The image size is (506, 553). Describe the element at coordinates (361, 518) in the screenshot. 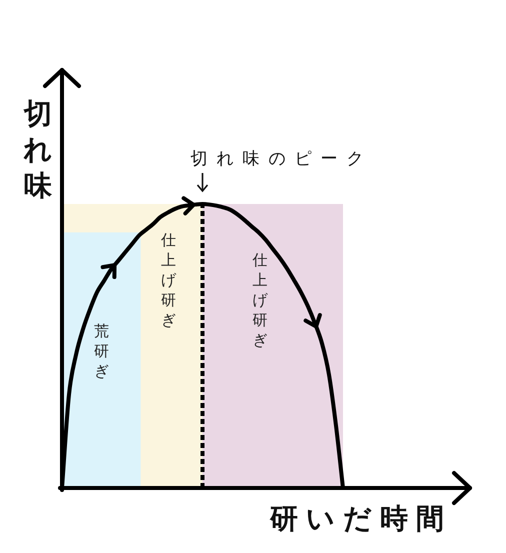

I see `xlabel: 研いだ時間` at that location.